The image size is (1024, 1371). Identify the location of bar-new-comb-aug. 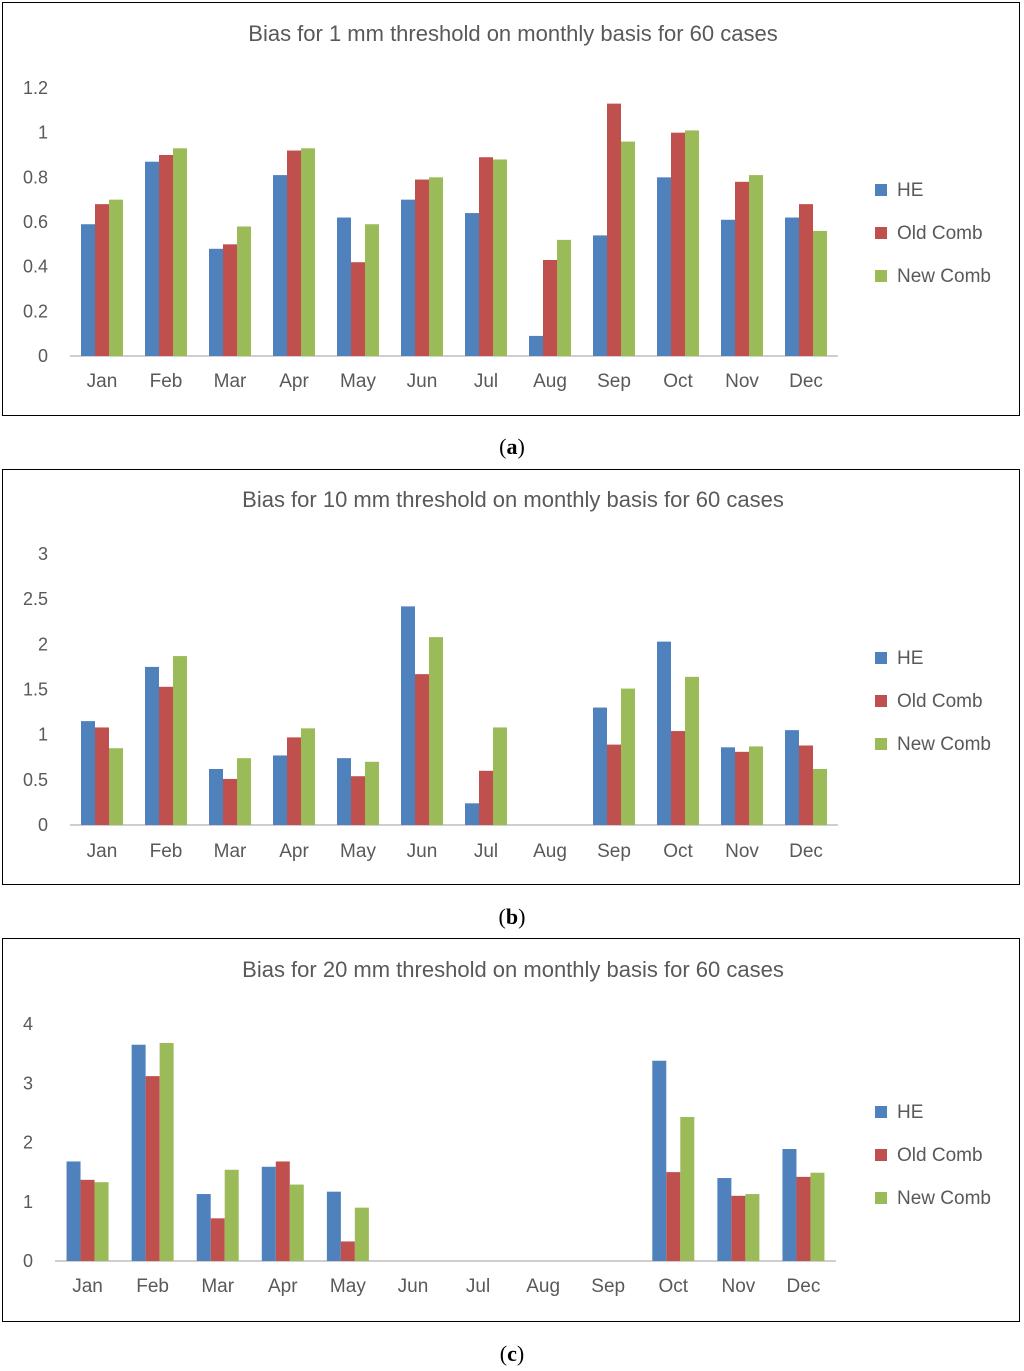
(564, 297).